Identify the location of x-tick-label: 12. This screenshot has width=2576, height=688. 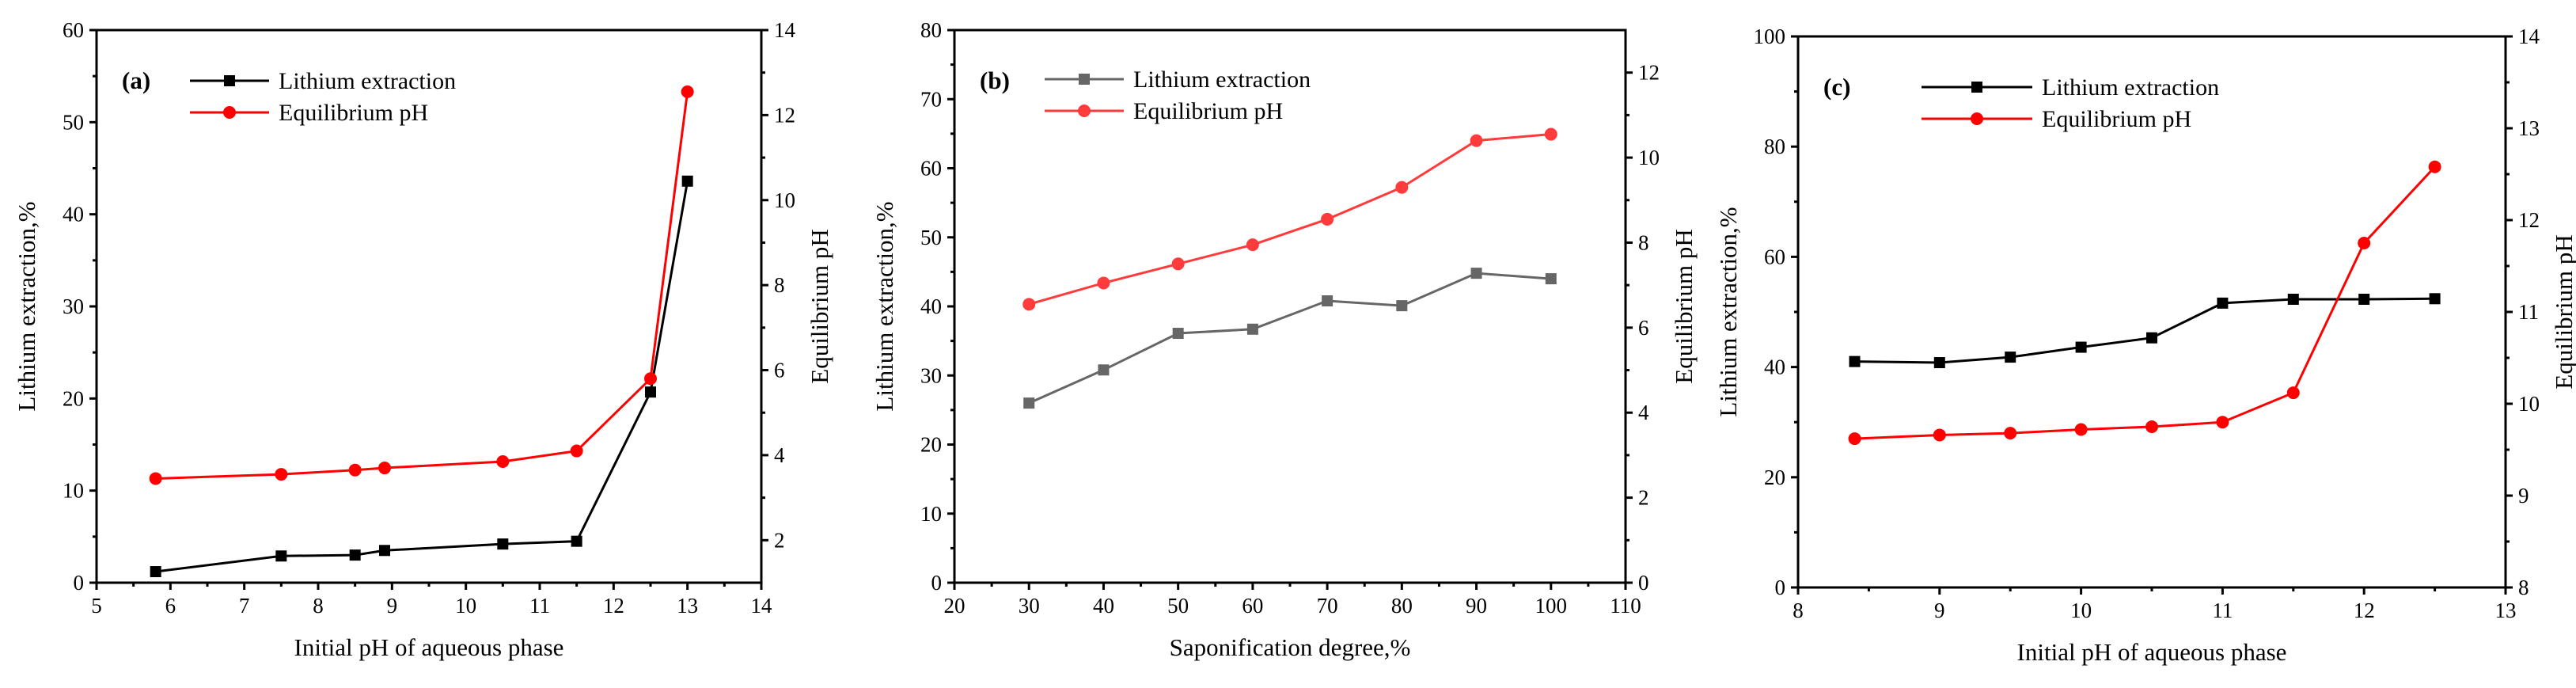
(2364, 610).